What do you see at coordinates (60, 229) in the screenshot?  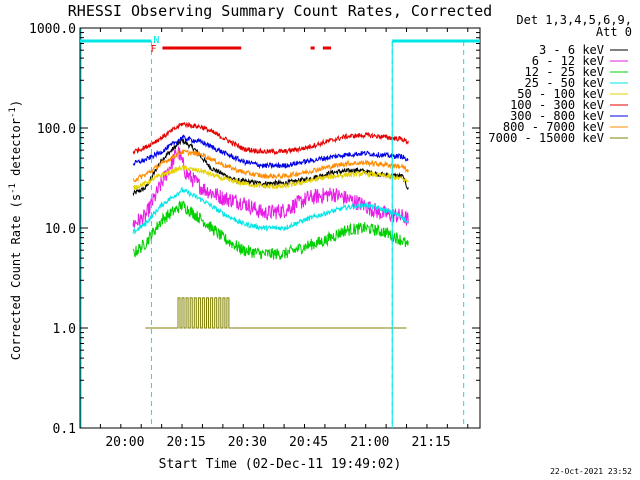 I see `y-tick-label: 10.0` at bounding box center [60, 229].